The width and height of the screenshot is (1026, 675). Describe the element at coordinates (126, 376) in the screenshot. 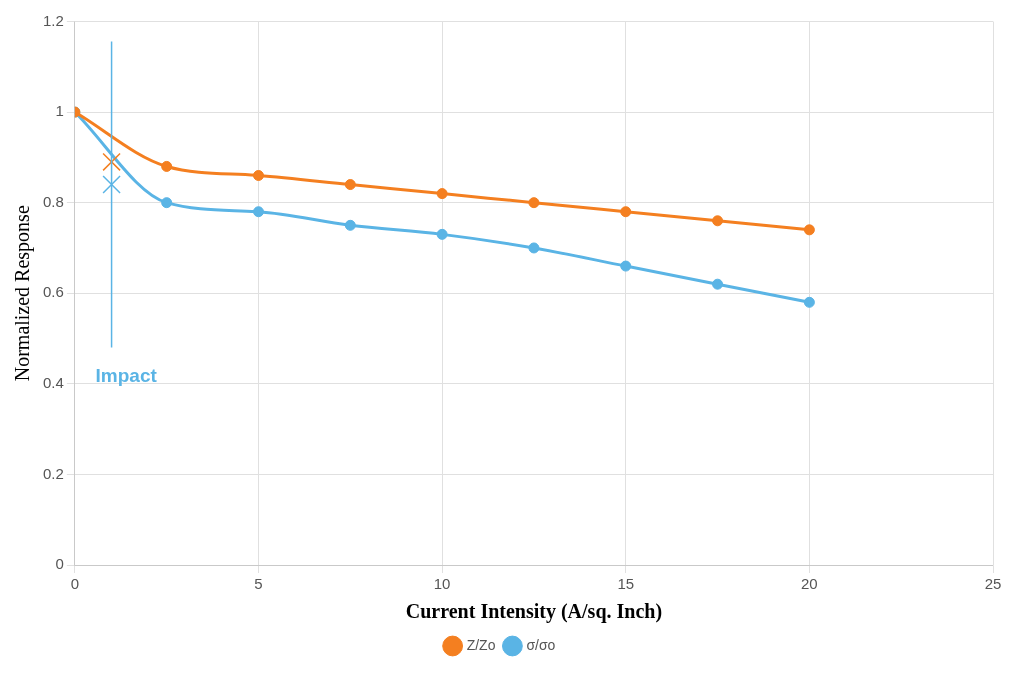

I see `ref-line-label: Impact` at that location.